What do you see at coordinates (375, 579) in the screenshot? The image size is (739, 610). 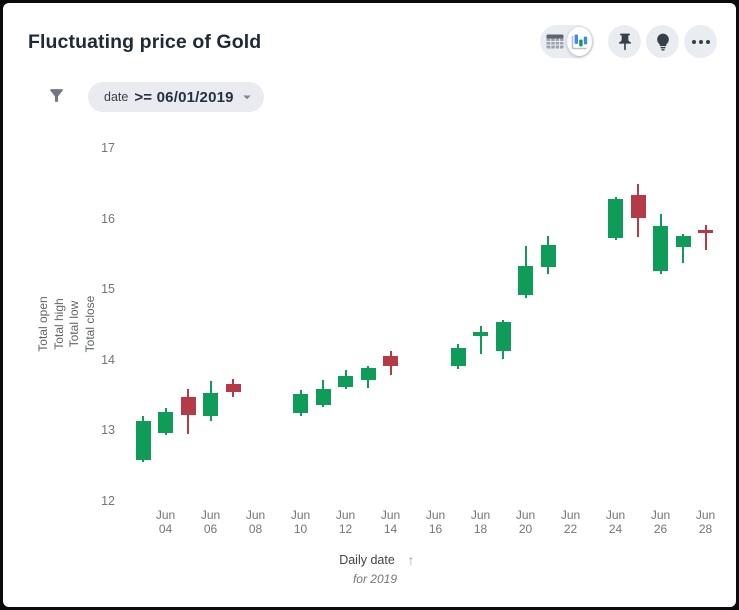 I see `x-axis-subtitle: for 2019` at bounding box center [375, 579].